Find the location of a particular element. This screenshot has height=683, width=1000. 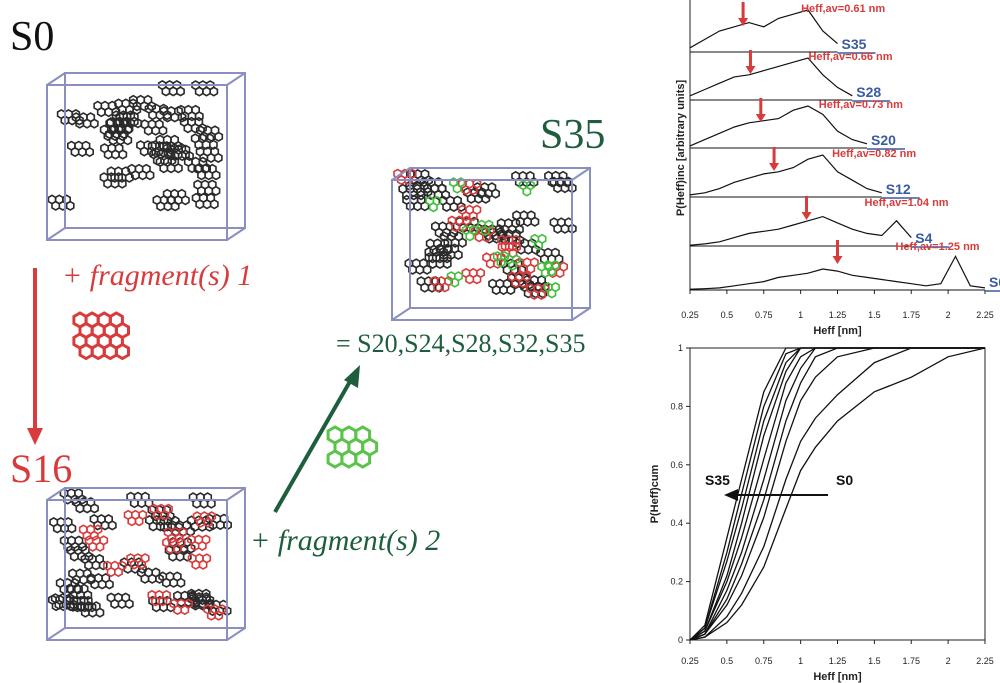

x-tick-label: 2 is located at coordinates (948, 661).